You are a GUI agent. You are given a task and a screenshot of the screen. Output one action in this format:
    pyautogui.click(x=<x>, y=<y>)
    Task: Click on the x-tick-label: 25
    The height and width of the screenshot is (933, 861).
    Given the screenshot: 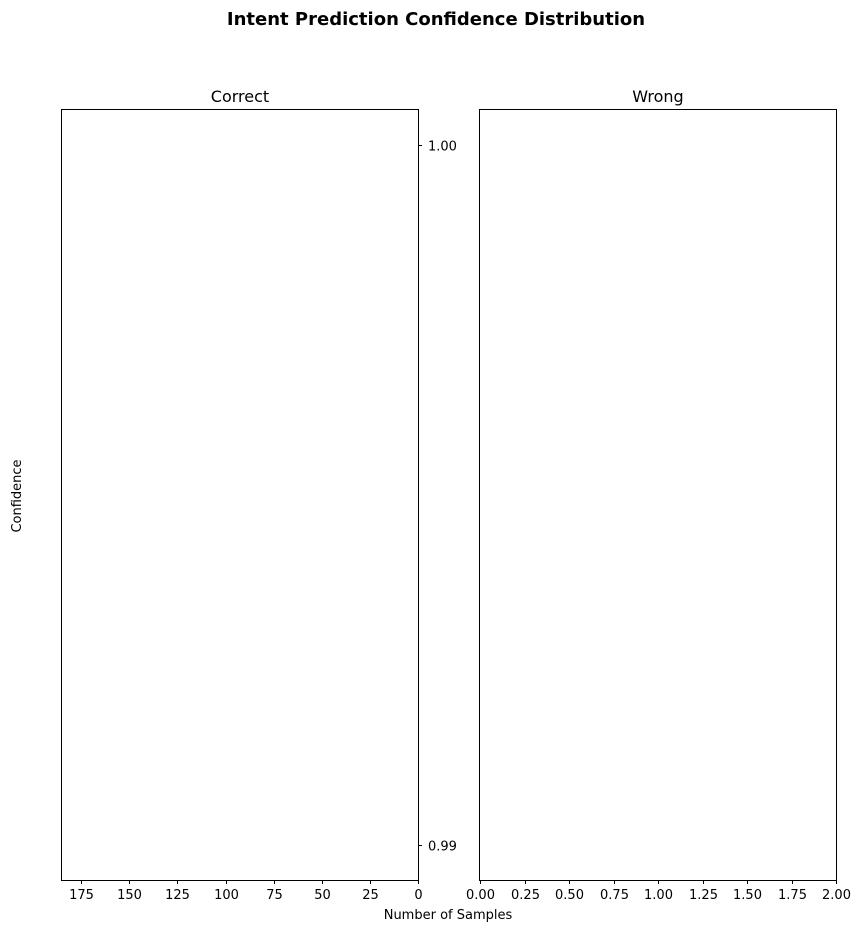 What is the action you would take?
    pyautogui.click(x=370, y=895)
    